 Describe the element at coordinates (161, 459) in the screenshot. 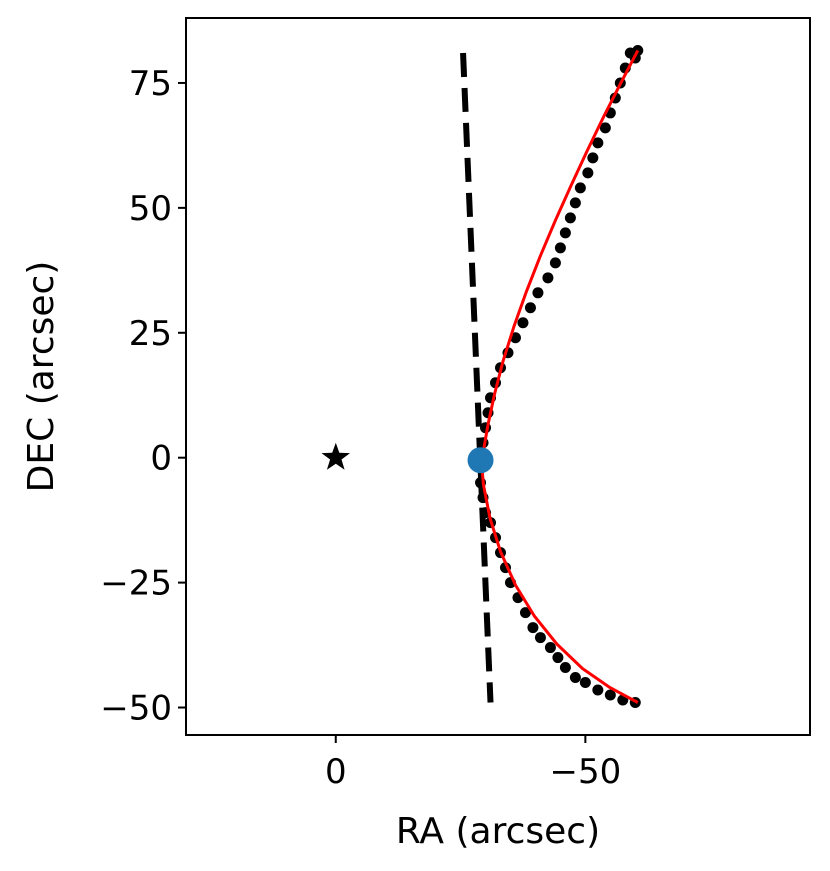

I see `y-tick-label: 0` at that location.